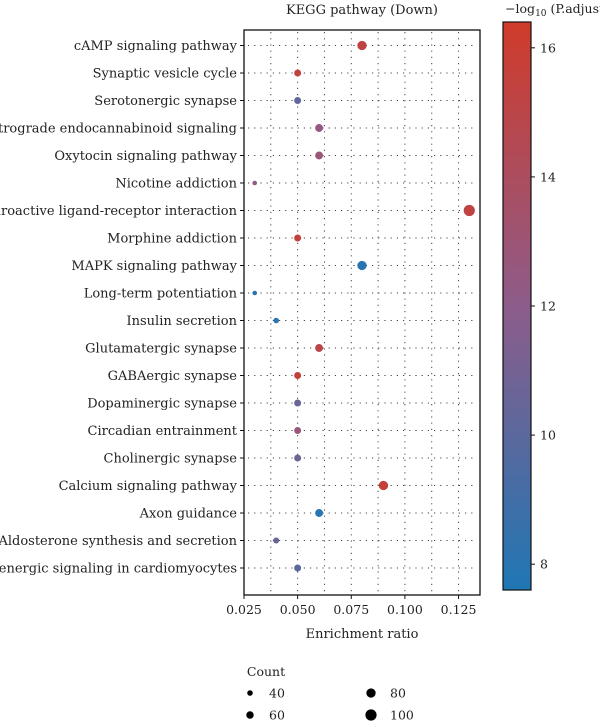 This screenshot has height=727, width=600. What do you see at coordinates (548, 176) in the screenshot?
I see `colorbar-tick-label: 14` at bounding box center [548, 176].